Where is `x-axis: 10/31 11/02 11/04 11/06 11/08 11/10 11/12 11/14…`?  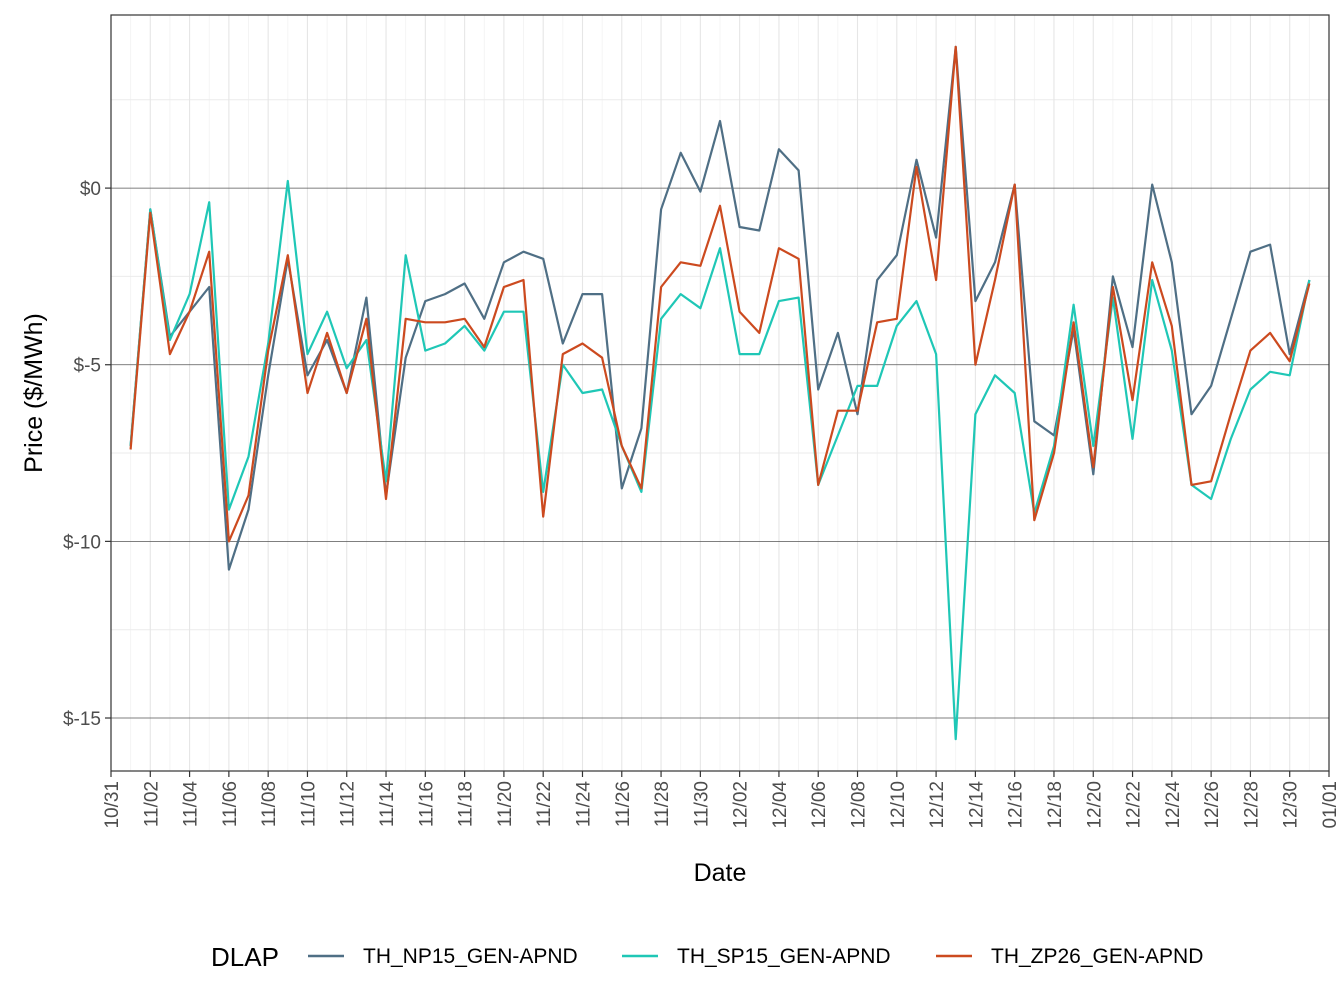
x-axis: 10/31 11/02 11/04 11/06 11/08 11/10 11/12 11/14… is located at coordinates (721, 800).